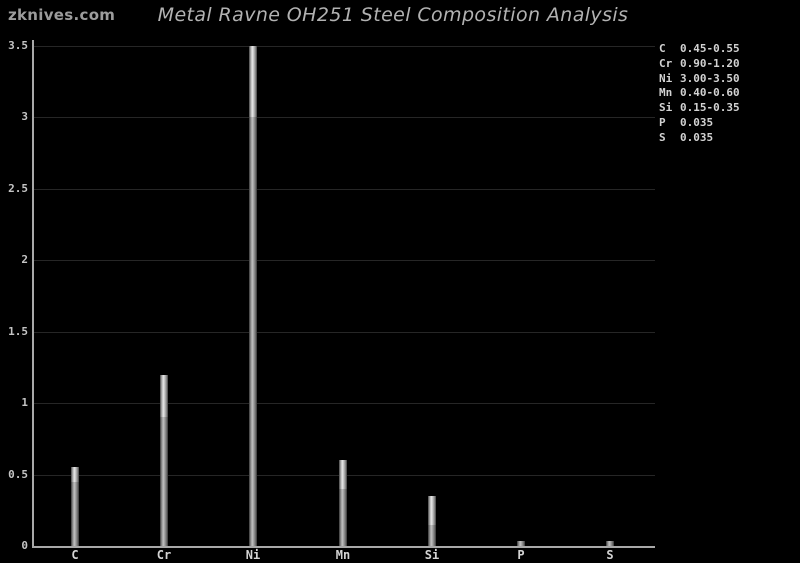  What do you see at coordinates (24, 259) in the screenshot?
I see `y-tick-label: 2` at bounding box center [24, 259].